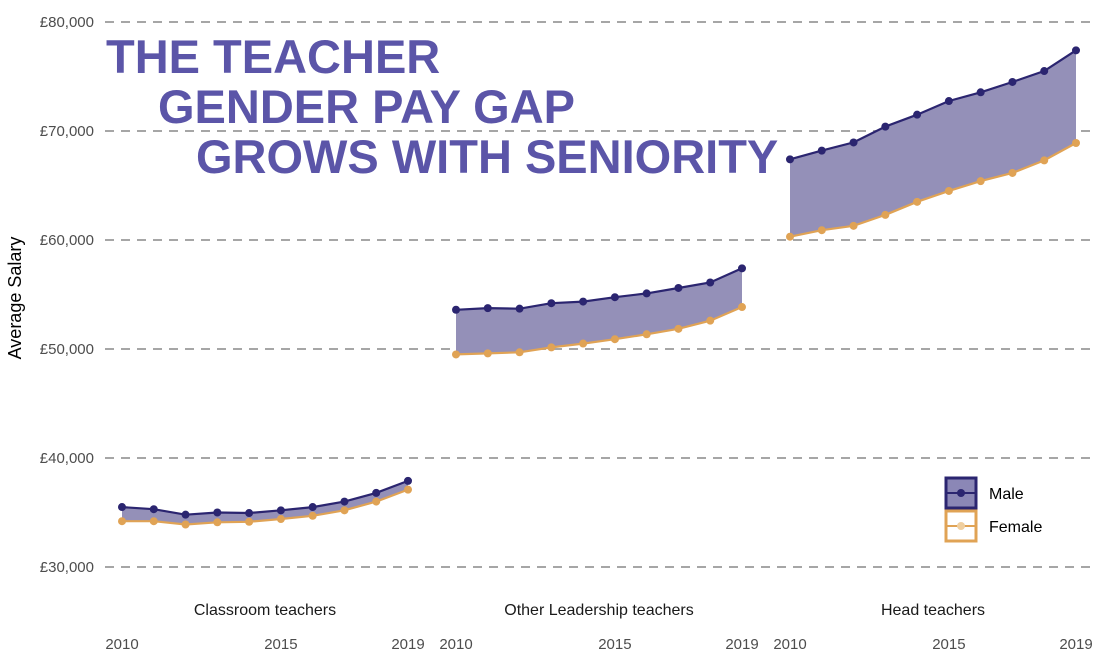  I want to click on legend-label-male: Male, so click(1006, 494).